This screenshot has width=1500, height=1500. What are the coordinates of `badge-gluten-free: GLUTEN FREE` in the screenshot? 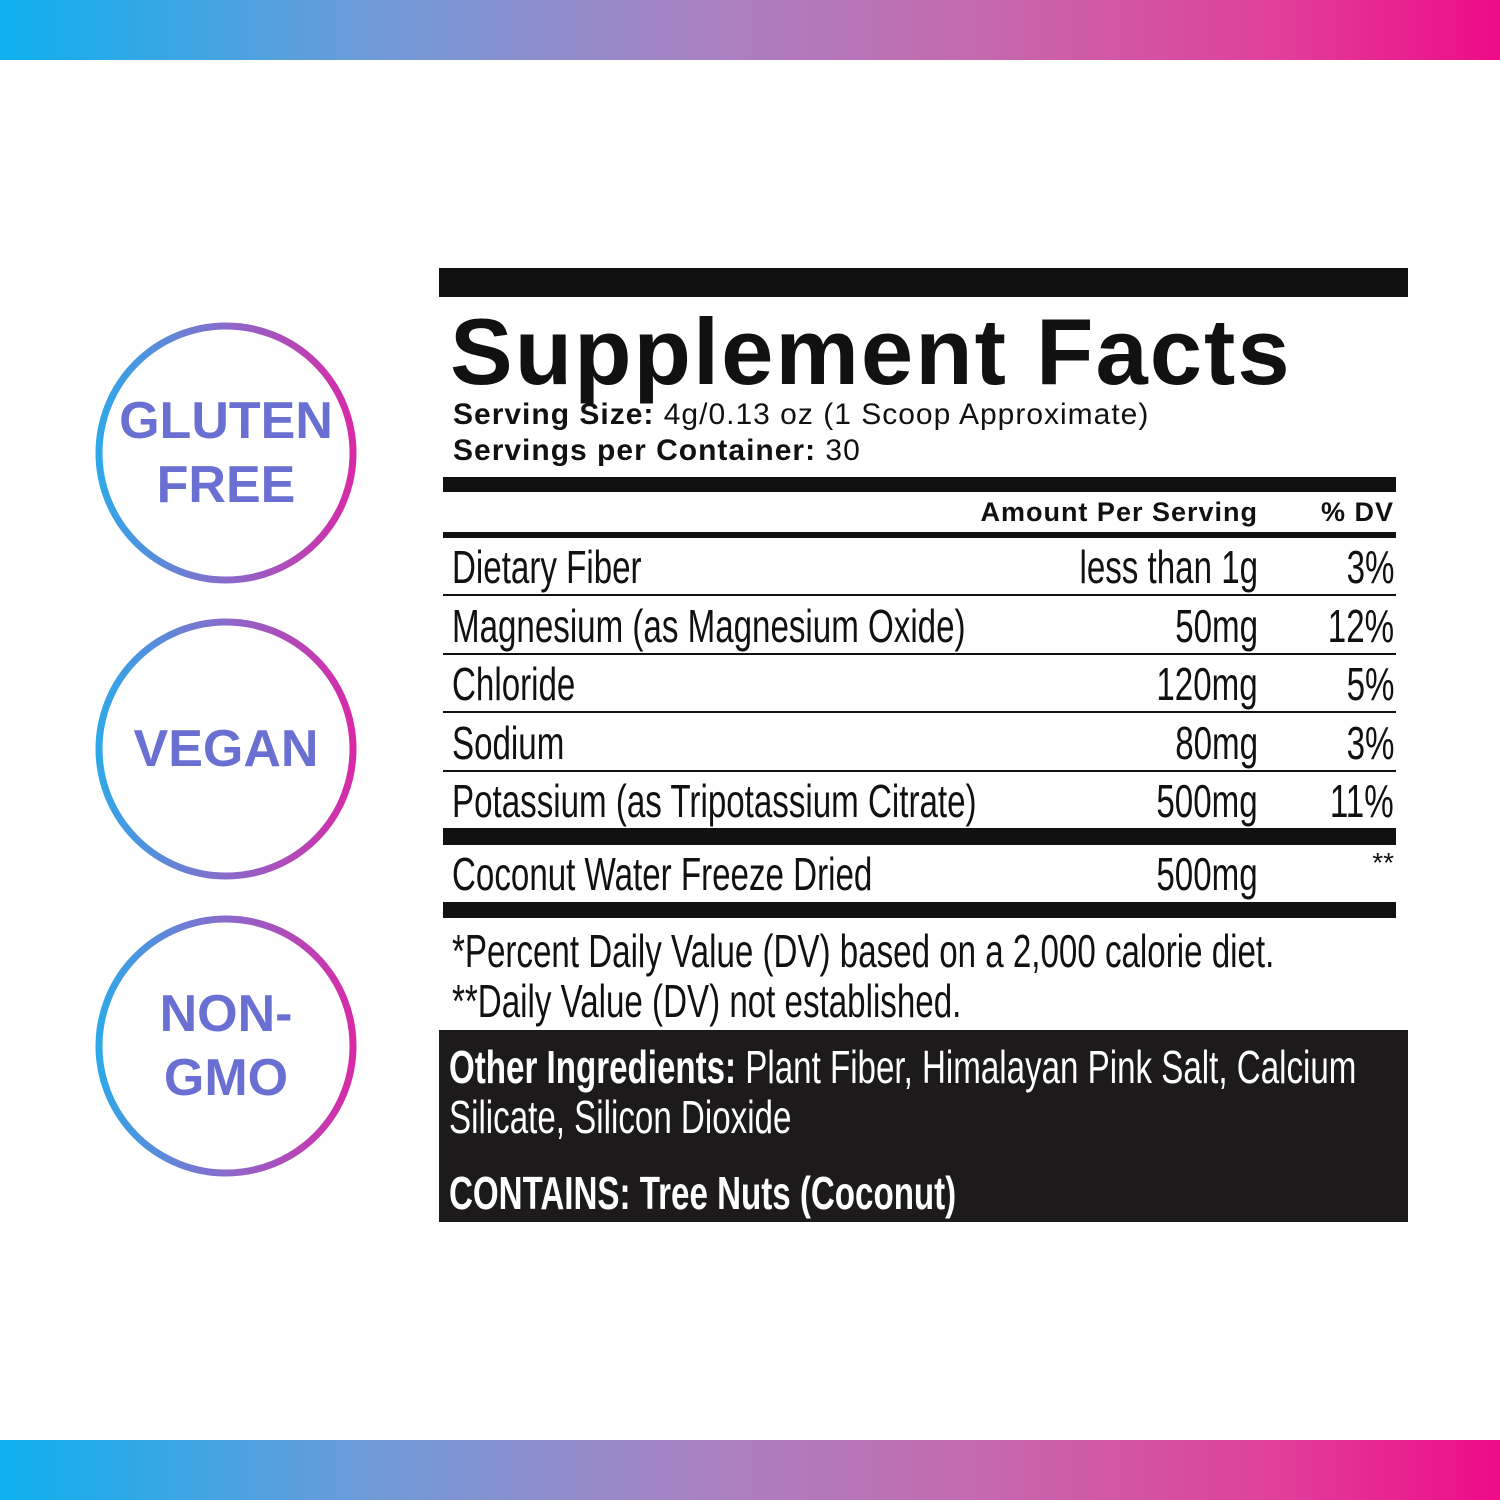 It's located at (226, 453).